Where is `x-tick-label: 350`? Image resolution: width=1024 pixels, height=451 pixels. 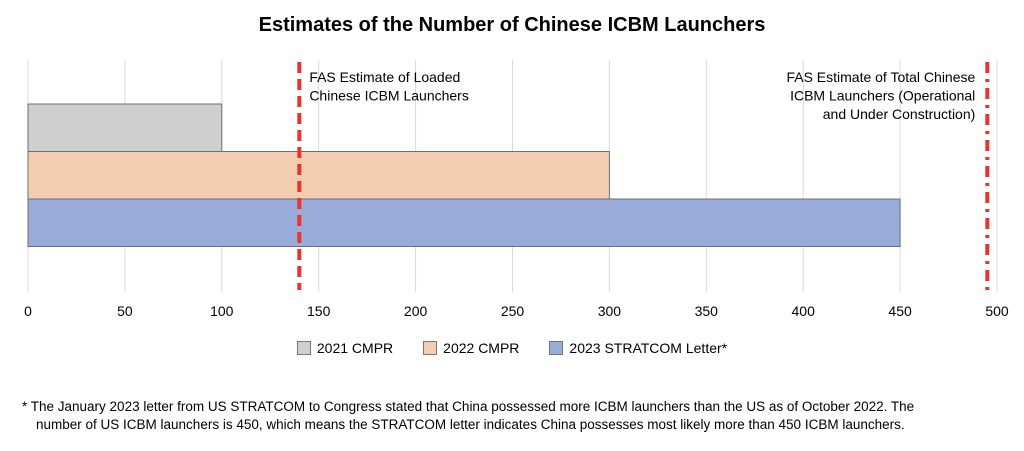 x-tick-label: 350 is located at coordinates (707, 311).